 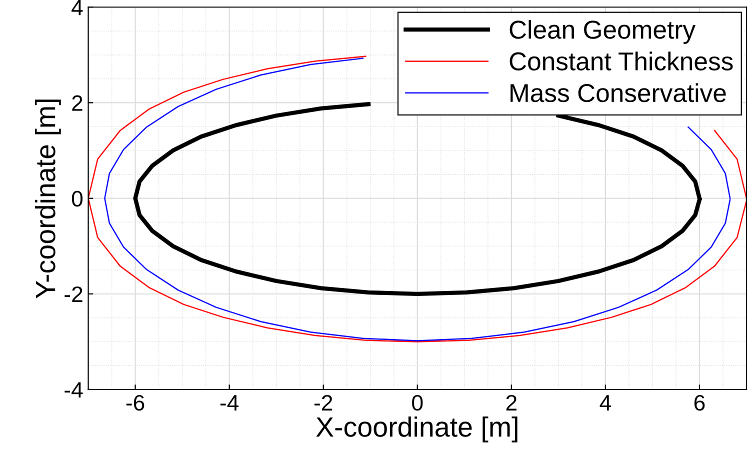 What do you see at coordinates (47, 199) in the screenshot?
I see `y-axis-title: Y-coordinate [m]` at bounding box center [47, 199].